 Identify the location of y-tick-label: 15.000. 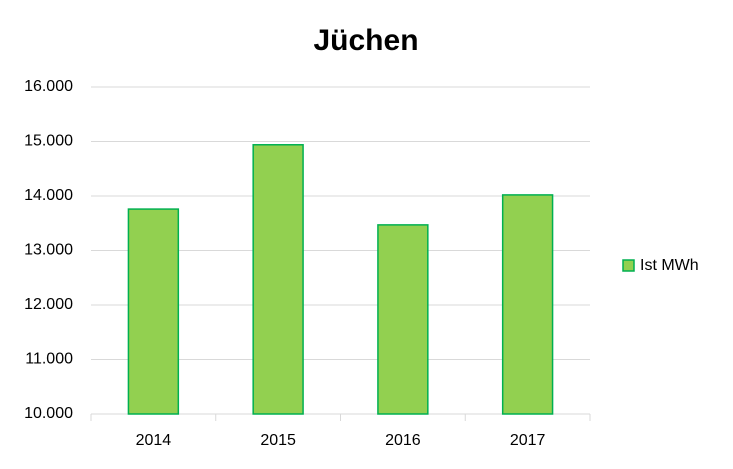
(48, 141).